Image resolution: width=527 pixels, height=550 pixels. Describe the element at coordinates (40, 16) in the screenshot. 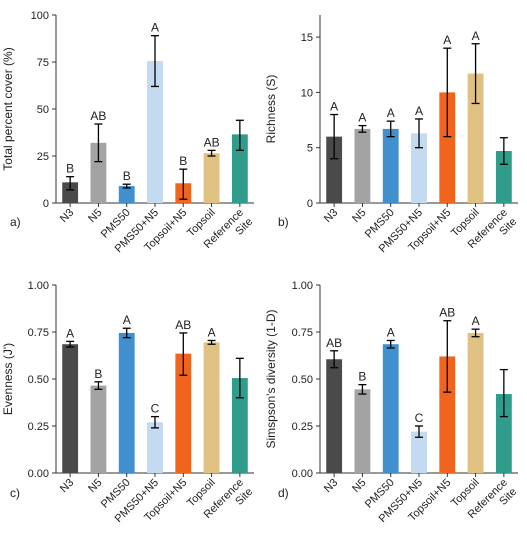

I see `y-tick-label: 100` at that location.